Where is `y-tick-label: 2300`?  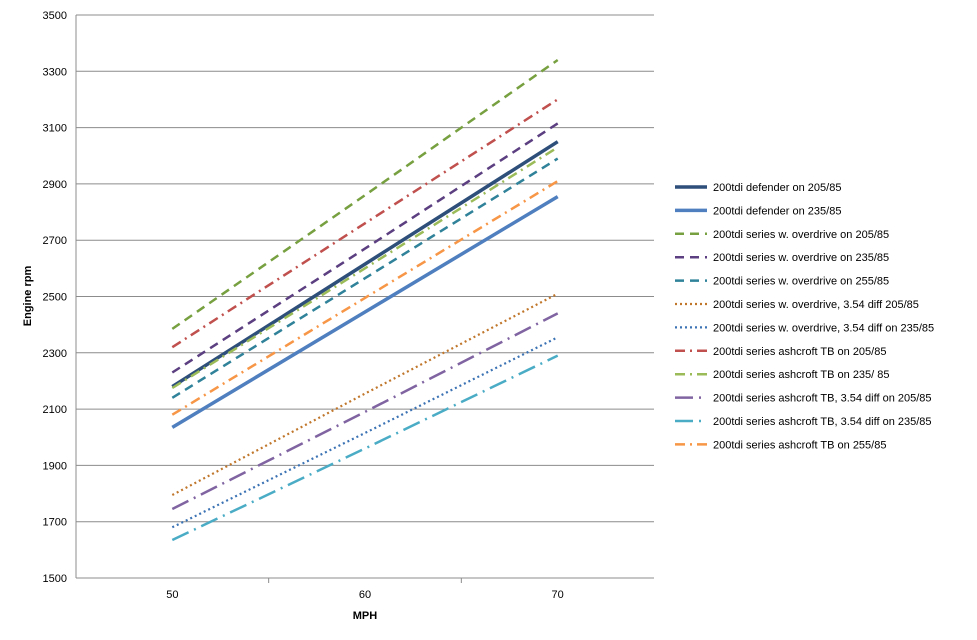
y-tick-label: 2300 is located at coordinates (55, 354).